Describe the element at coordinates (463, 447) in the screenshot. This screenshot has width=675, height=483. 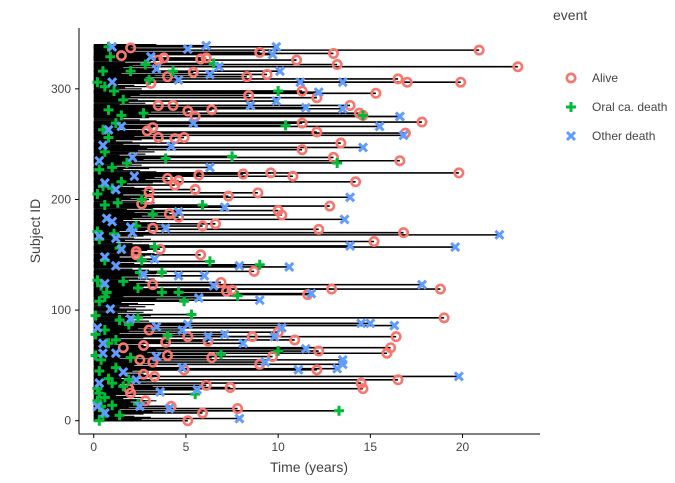
I see `x-tick-label: 20` at that location.